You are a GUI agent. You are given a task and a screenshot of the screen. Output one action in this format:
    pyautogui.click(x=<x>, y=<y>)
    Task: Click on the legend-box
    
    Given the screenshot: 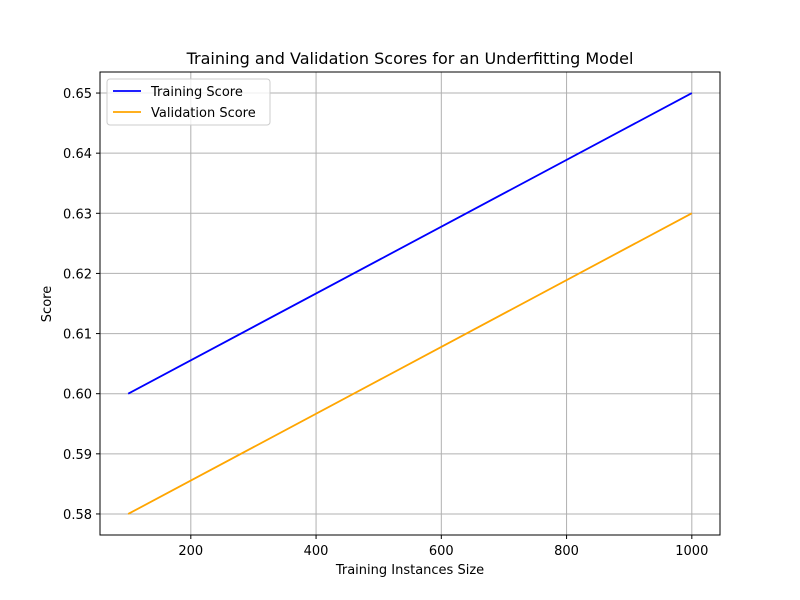 What is the action you would take?
    pyautogui.click(x=188, y=102)
    